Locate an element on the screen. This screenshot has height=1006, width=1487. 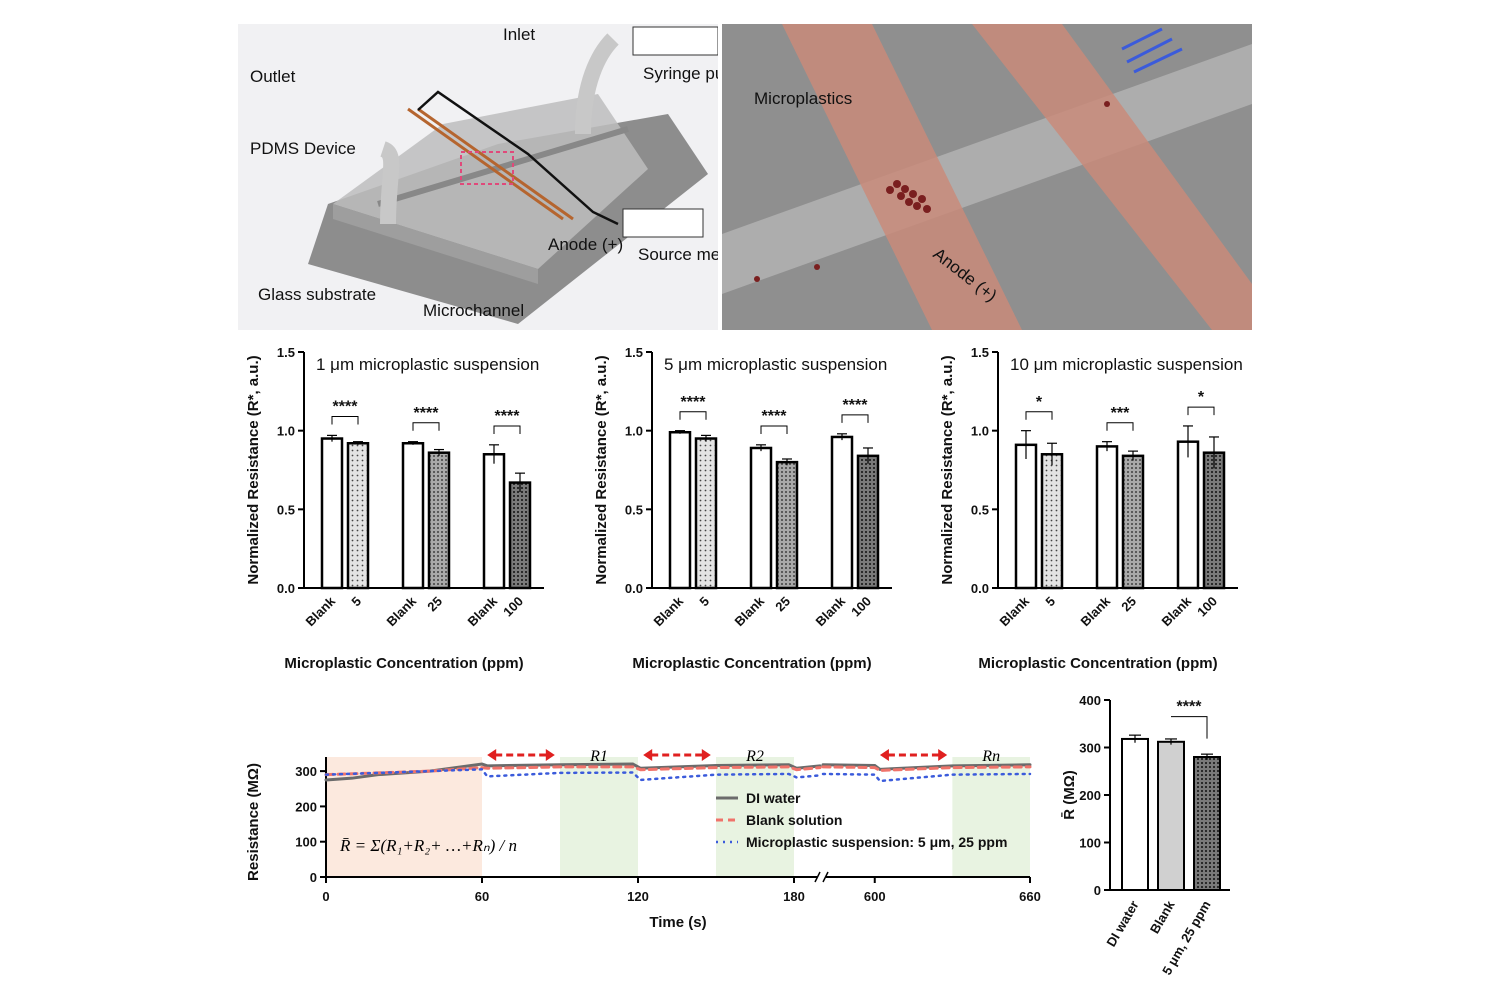
wire is located at coordinates (518, 158).